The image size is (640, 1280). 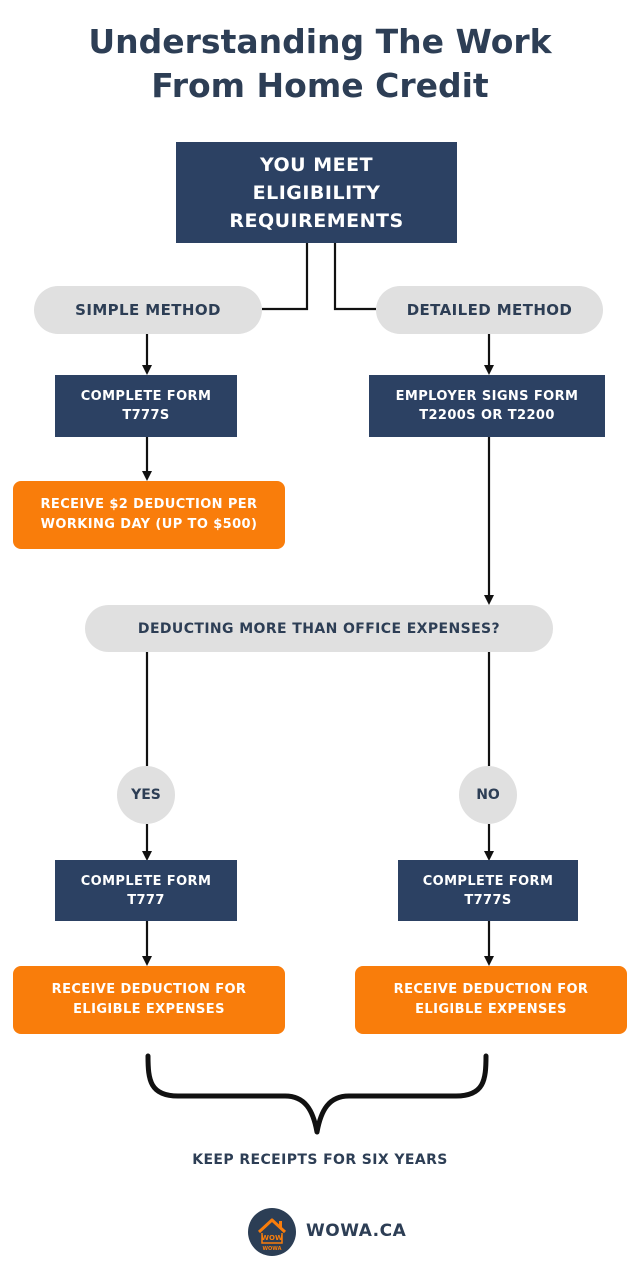 What do you see at coordinates (149, 524) in the screenshot?
I see `simple-deduction-line-2: WORKING DAY (UP TO $500)` at bounding box center [149, 524].